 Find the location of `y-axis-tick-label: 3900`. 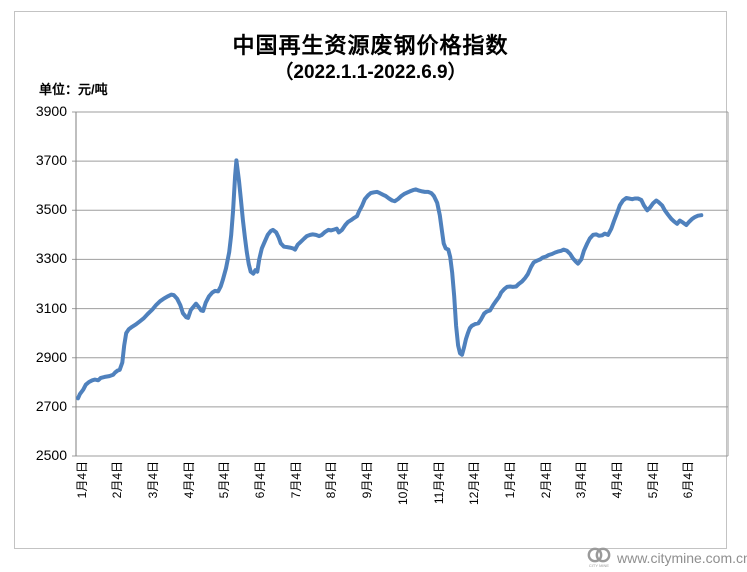

y-axis-tick-label: 3900 is located at coordinates (51, 111).